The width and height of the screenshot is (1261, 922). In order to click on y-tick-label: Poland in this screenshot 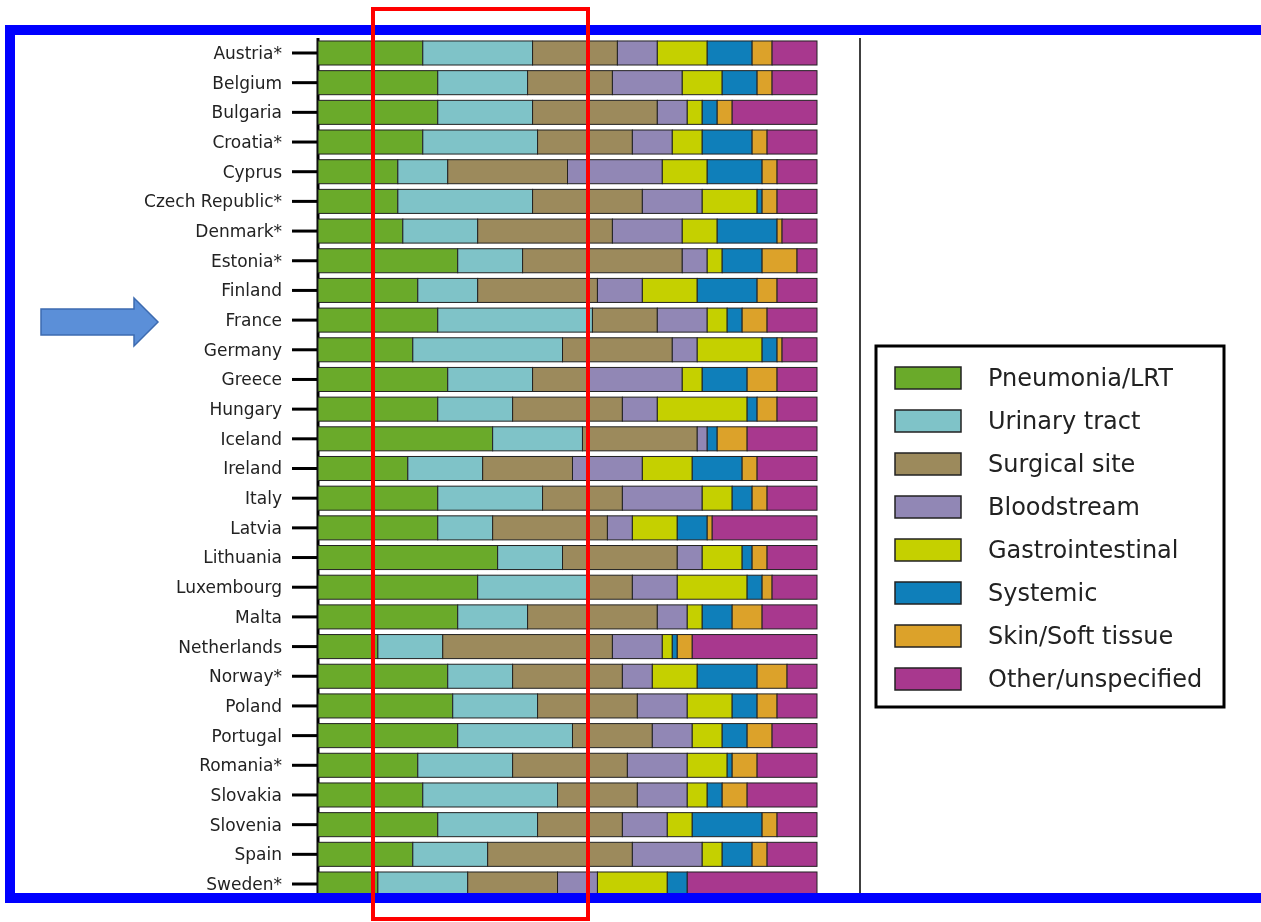, I will do `click(253, 705)`.